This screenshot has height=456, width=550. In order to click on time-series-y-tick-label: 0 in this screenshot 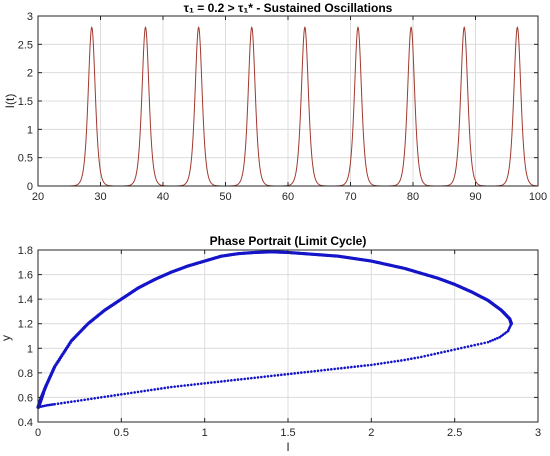, I will do `click(30, 187)`.